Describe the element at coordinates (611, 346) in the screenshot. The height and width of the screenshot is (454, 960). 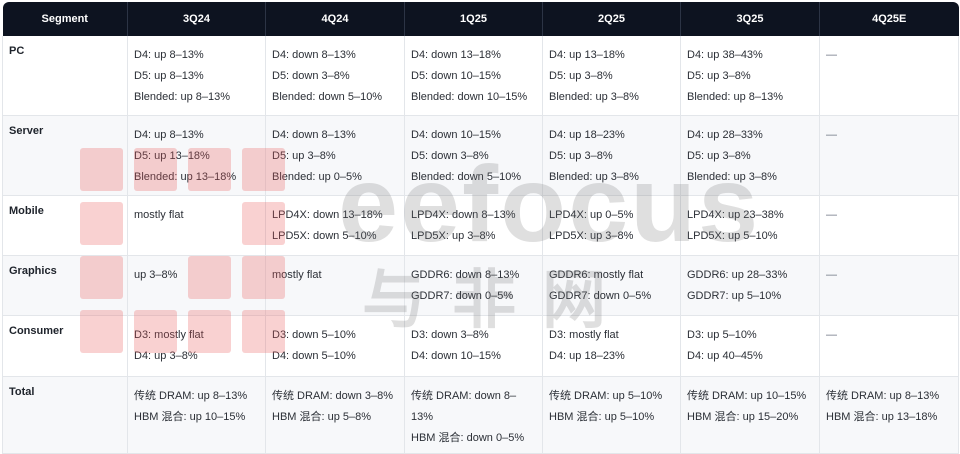
I see `table-cell: D3: mostly flat D4: up 18–23%` at that location.